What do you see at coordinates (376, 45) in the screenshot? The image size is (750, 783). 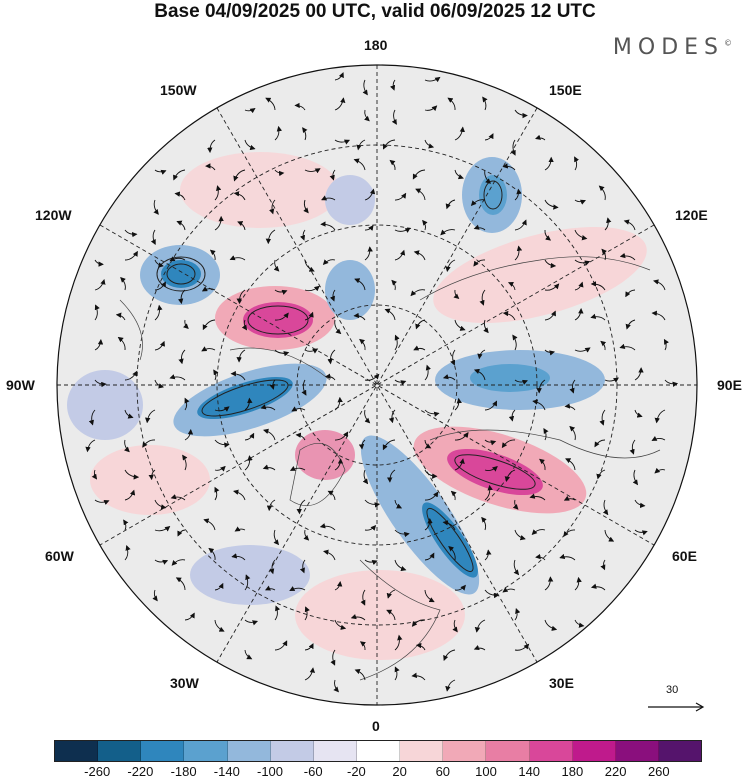 I see `lon-label-180: 180` at bounding box center [376, 45].